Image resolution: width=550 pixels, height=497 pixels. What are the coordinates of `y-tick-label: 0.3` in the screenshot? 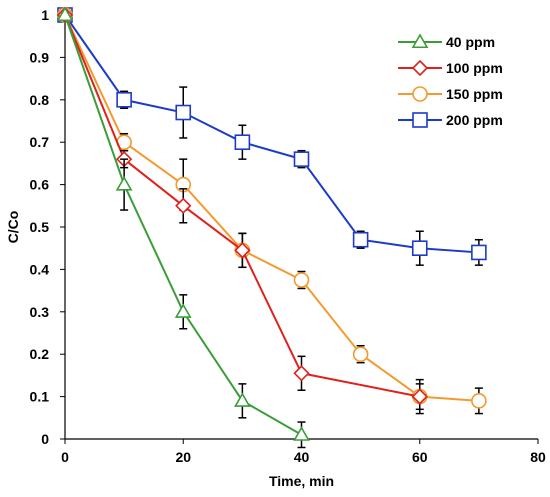 It's located at (40, 312).